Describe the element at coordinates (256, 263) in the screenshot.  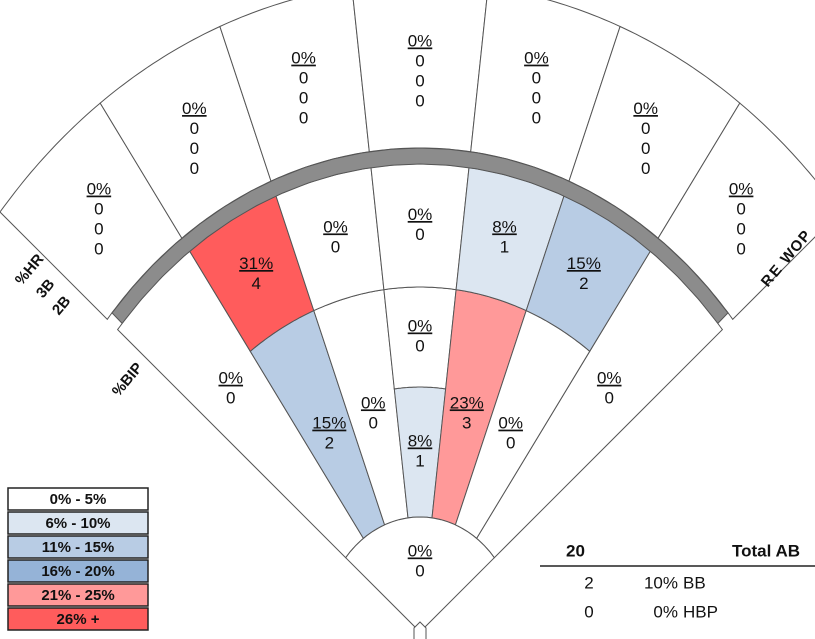
I see `zone-pct: 31%` at that location.